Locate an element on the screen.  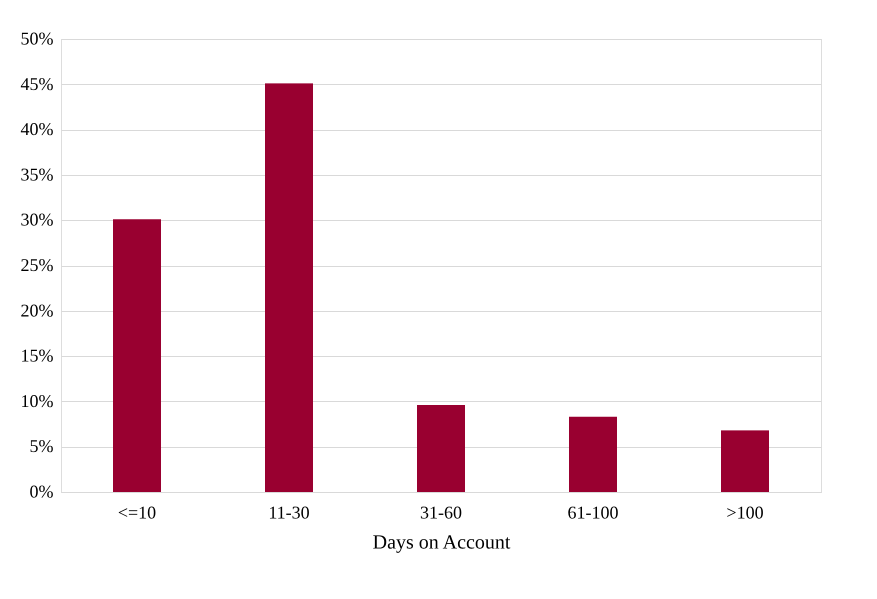
y-tick-label: 35% is located at coordinates (37, 174).